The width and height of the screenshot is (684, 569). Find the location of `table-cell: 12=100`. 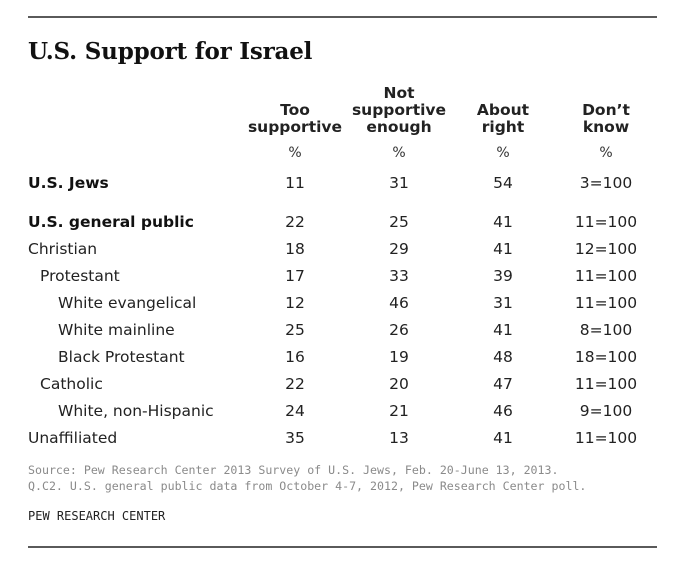

table-cell: 12=100 is located at coordinates (606, 249).